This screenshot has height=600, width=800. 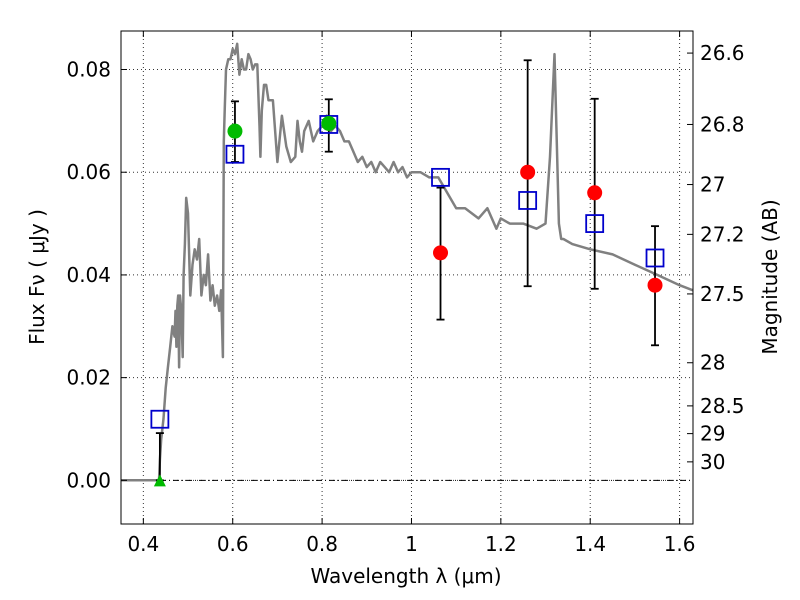 I want to click on right-tick-label: 27.2, so click(x=722, y=234).